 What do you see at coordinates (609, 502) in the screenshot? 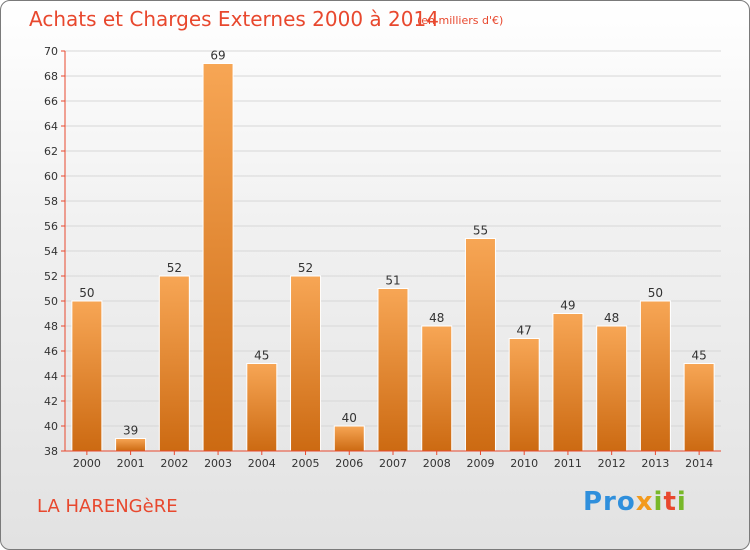
I see `logo-part: Pro` at bounding box center [609, 502].